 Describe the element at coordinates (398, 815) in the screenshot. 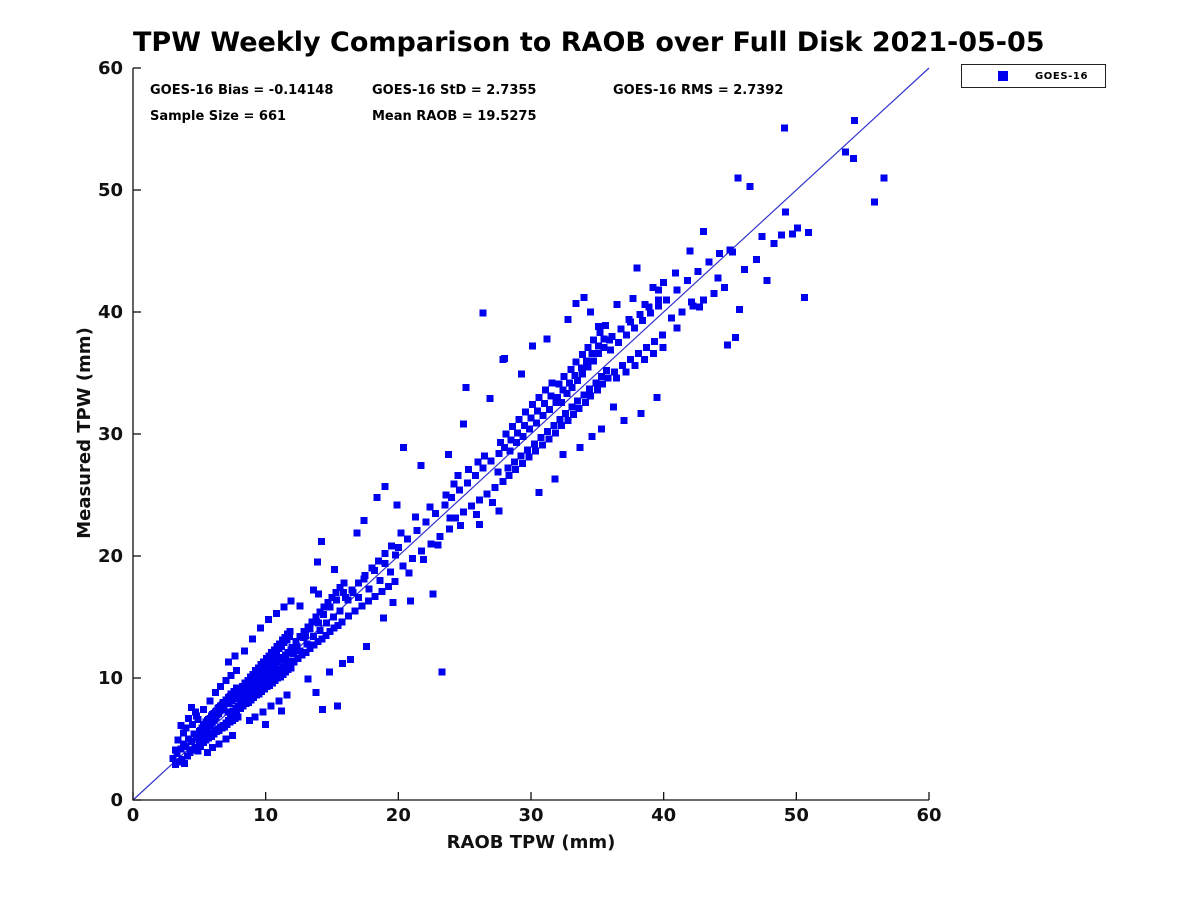

I see `x-tick-label: 20` at that location.